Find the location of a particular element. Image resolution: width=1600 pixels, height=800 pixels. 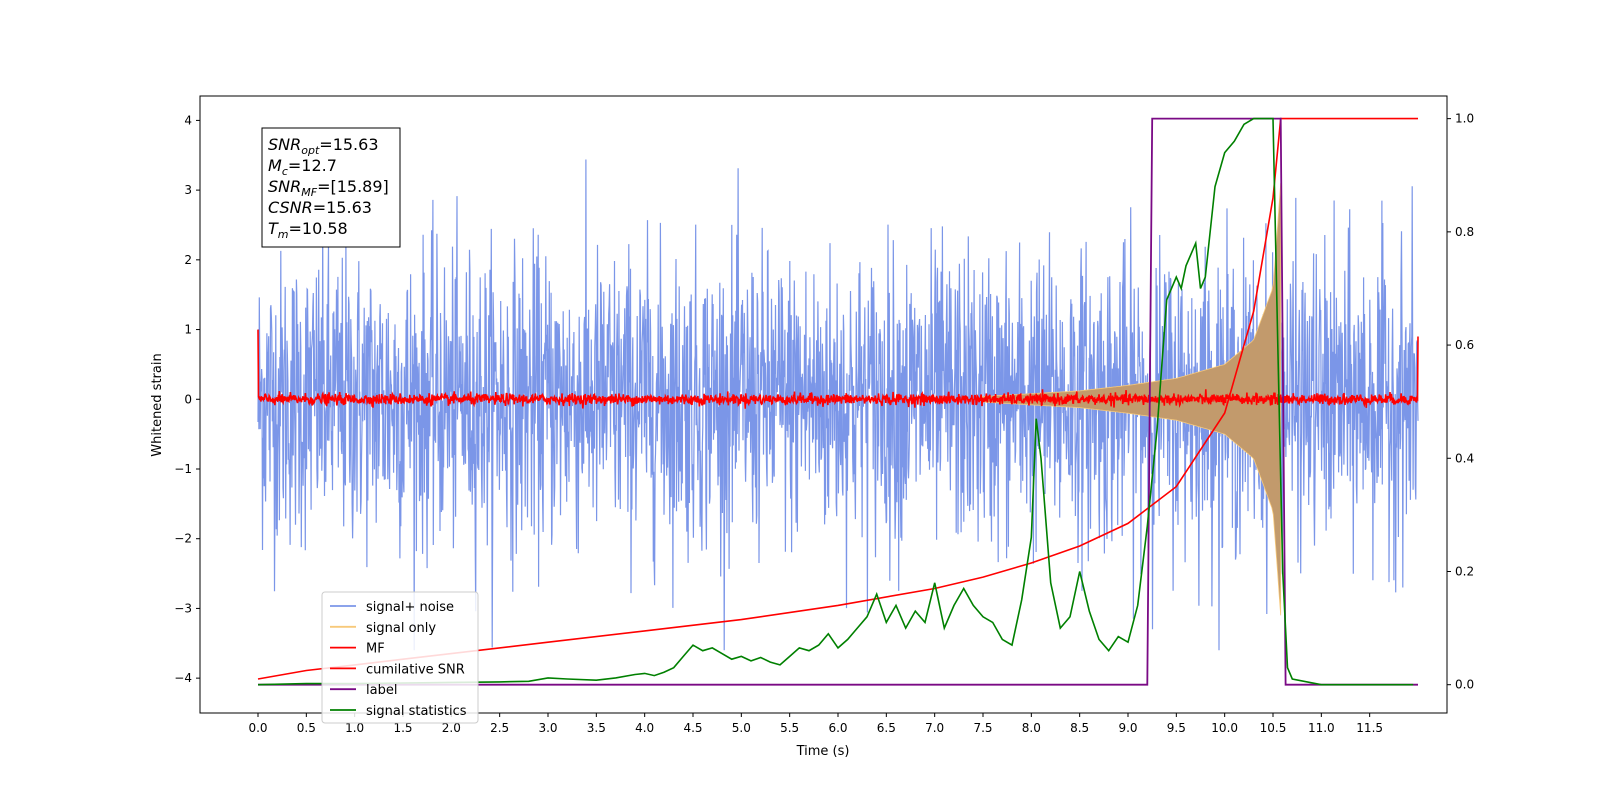

x-tick-label: 6.5 is located at coordinates (886, 728).